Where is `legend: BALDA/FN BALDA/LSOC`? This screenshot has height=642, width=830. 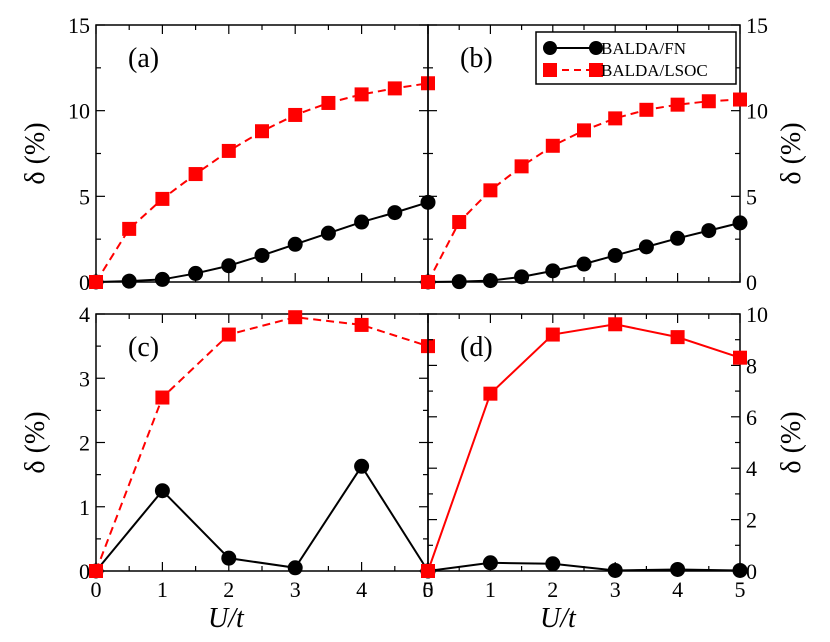 legend: BALDA/FN BALDA/LSOC is located at coordinates (636, 58).